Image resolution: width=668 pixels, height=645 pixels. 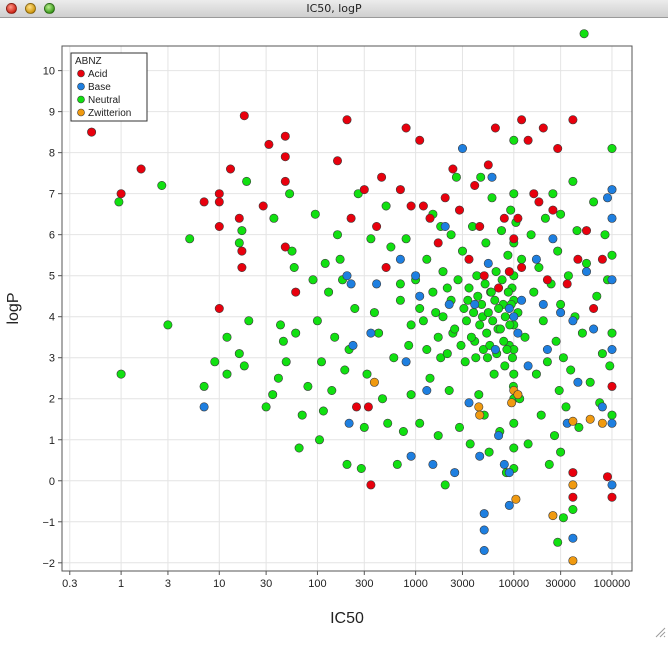 I want to click on x-tick-label: 1000, so click(x=415, y=584).